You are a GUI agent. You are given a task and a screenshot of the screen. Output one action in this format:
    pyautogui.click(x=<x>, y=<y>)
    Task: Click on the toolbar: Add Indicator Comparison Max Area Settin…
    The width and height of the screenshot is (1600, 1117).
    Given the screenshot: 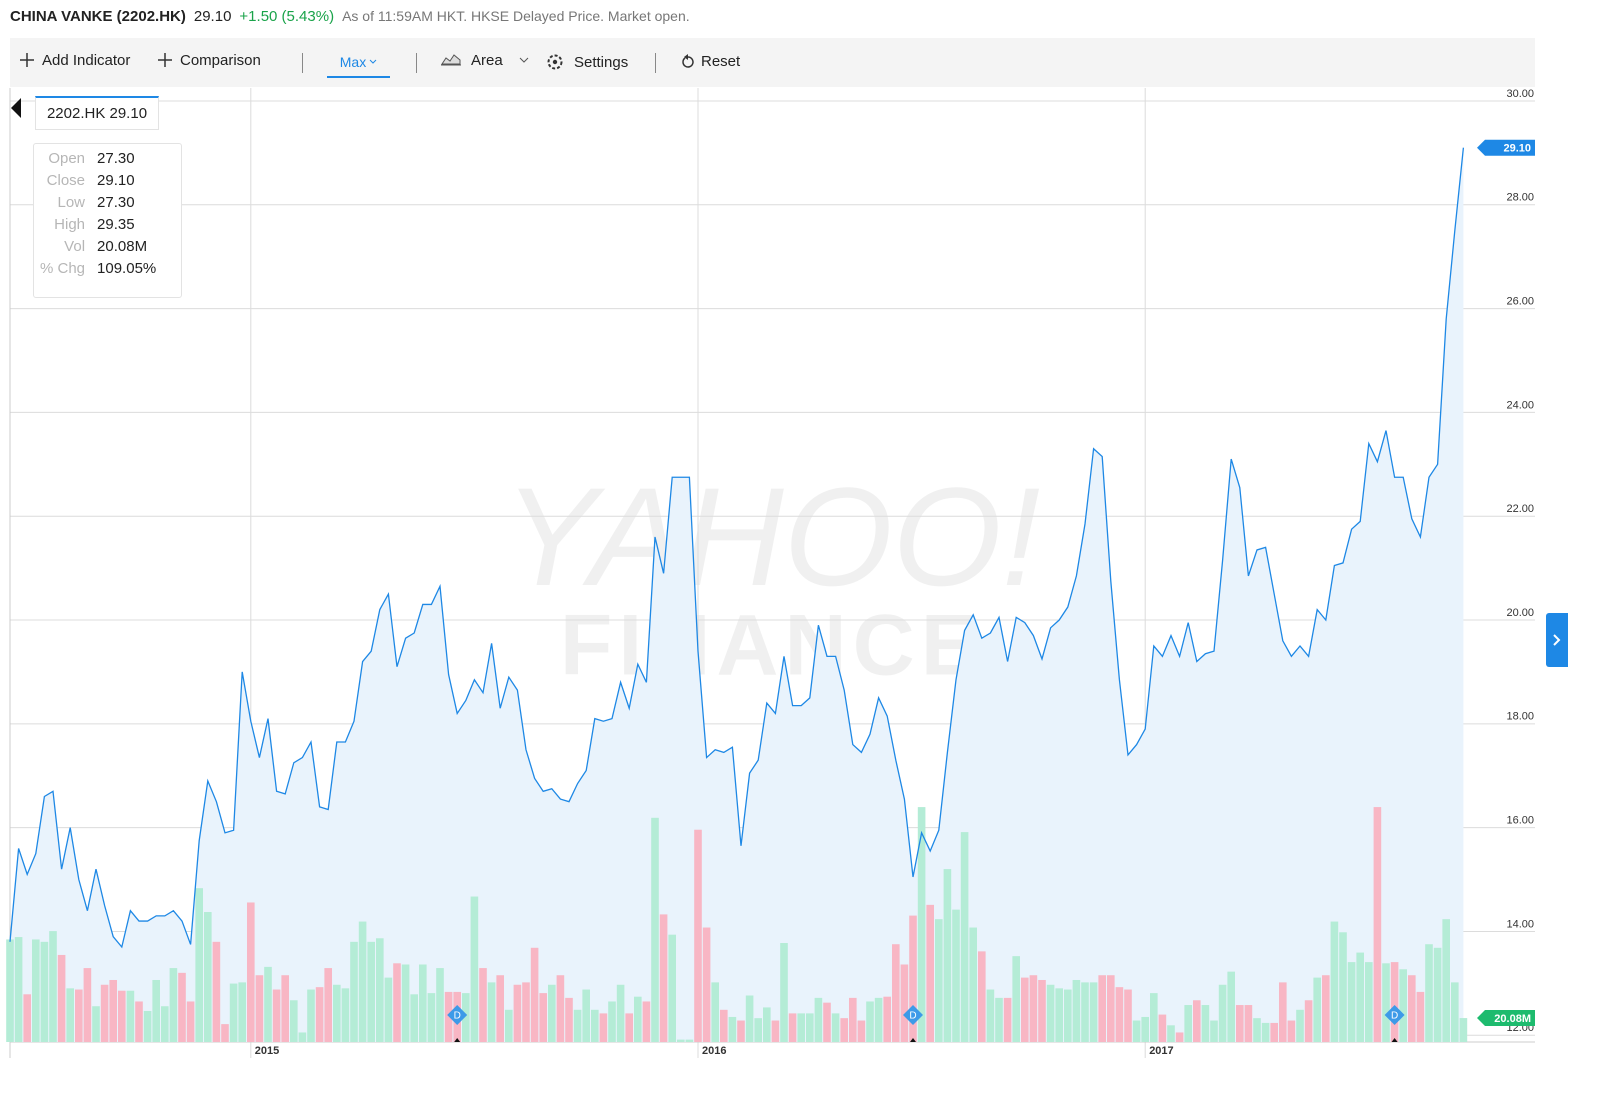 What is the action you would take?
    pyautogui.click(x=772, y=62)
    